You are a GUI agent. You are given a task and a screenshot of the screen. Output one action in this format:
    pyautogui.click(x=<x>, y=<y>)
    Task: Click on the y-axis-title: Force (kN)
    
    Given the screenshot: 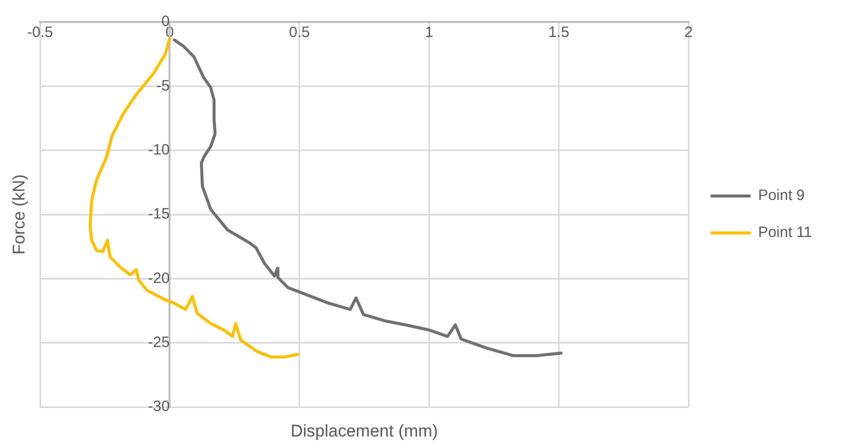 What is the action you would take?
    pyautogui.click(x=19, y=214)
    